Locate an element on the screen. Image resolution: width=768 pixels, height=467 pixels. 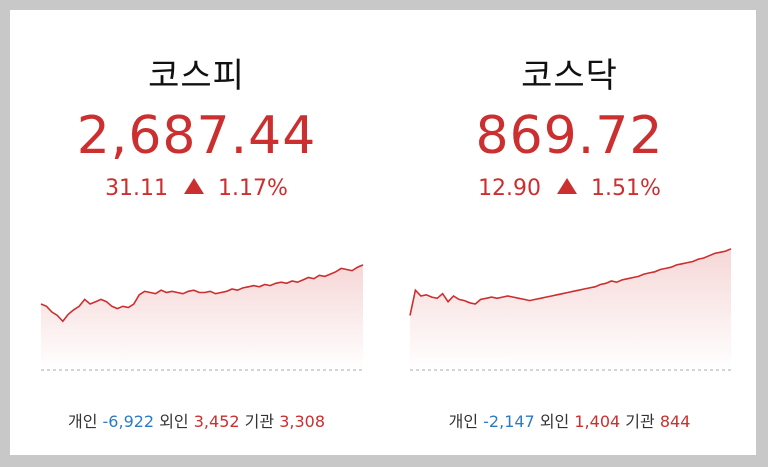
investor-summary: 개인 -2,147 외인 1,404 기관 844 is located at coordinates (569, 420).